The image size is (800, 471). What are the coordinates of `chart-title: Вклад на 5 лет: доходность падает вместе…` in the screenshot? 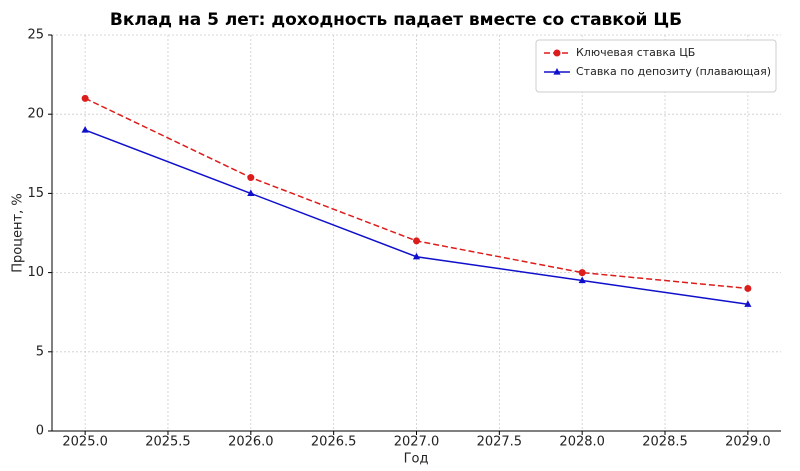 It's located at (396, 20).